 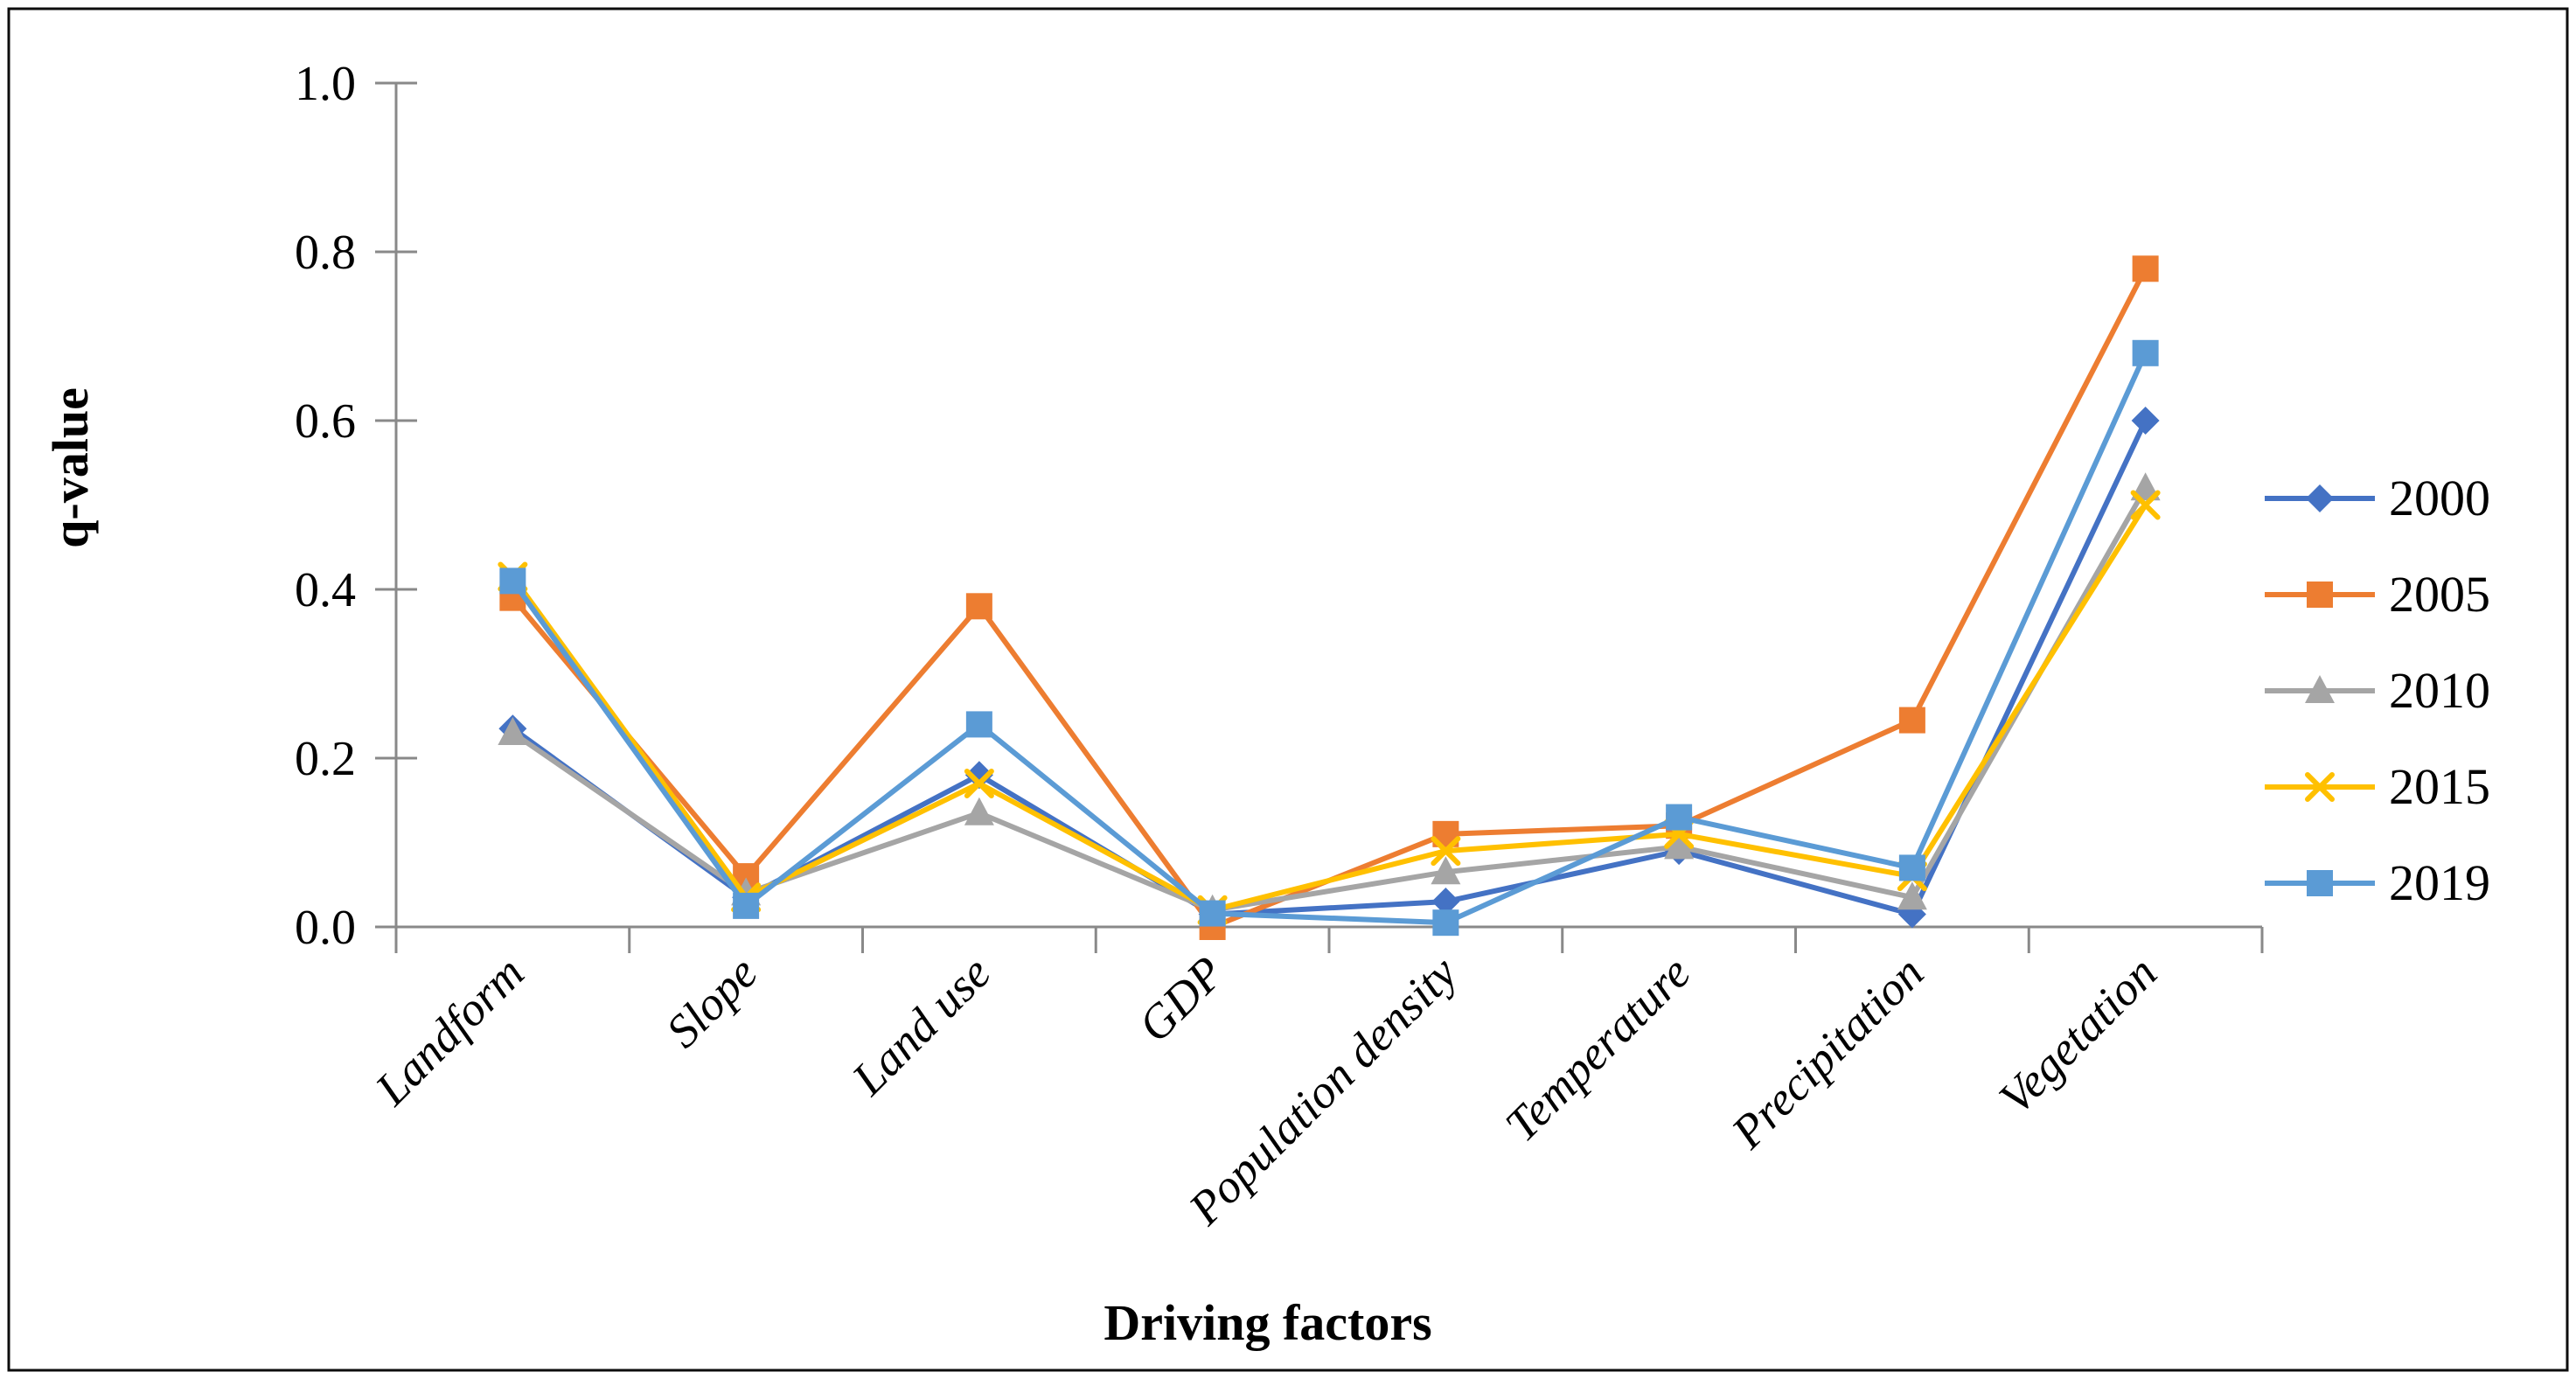 What do you see at coordinates (2377, 498) in the screenshot?
I see `legend-entry-2000: 2000` at bounding box center [2377, 498].